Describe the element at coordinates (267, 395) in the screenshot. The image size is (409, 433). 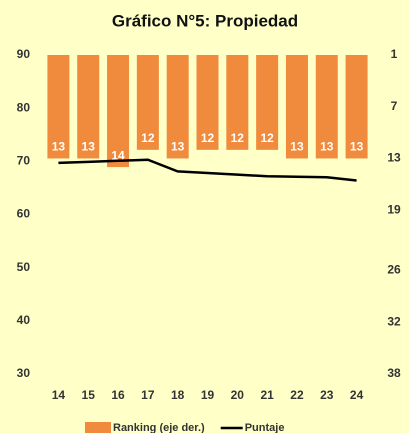
I see `x-tick-label: 21` at that location.